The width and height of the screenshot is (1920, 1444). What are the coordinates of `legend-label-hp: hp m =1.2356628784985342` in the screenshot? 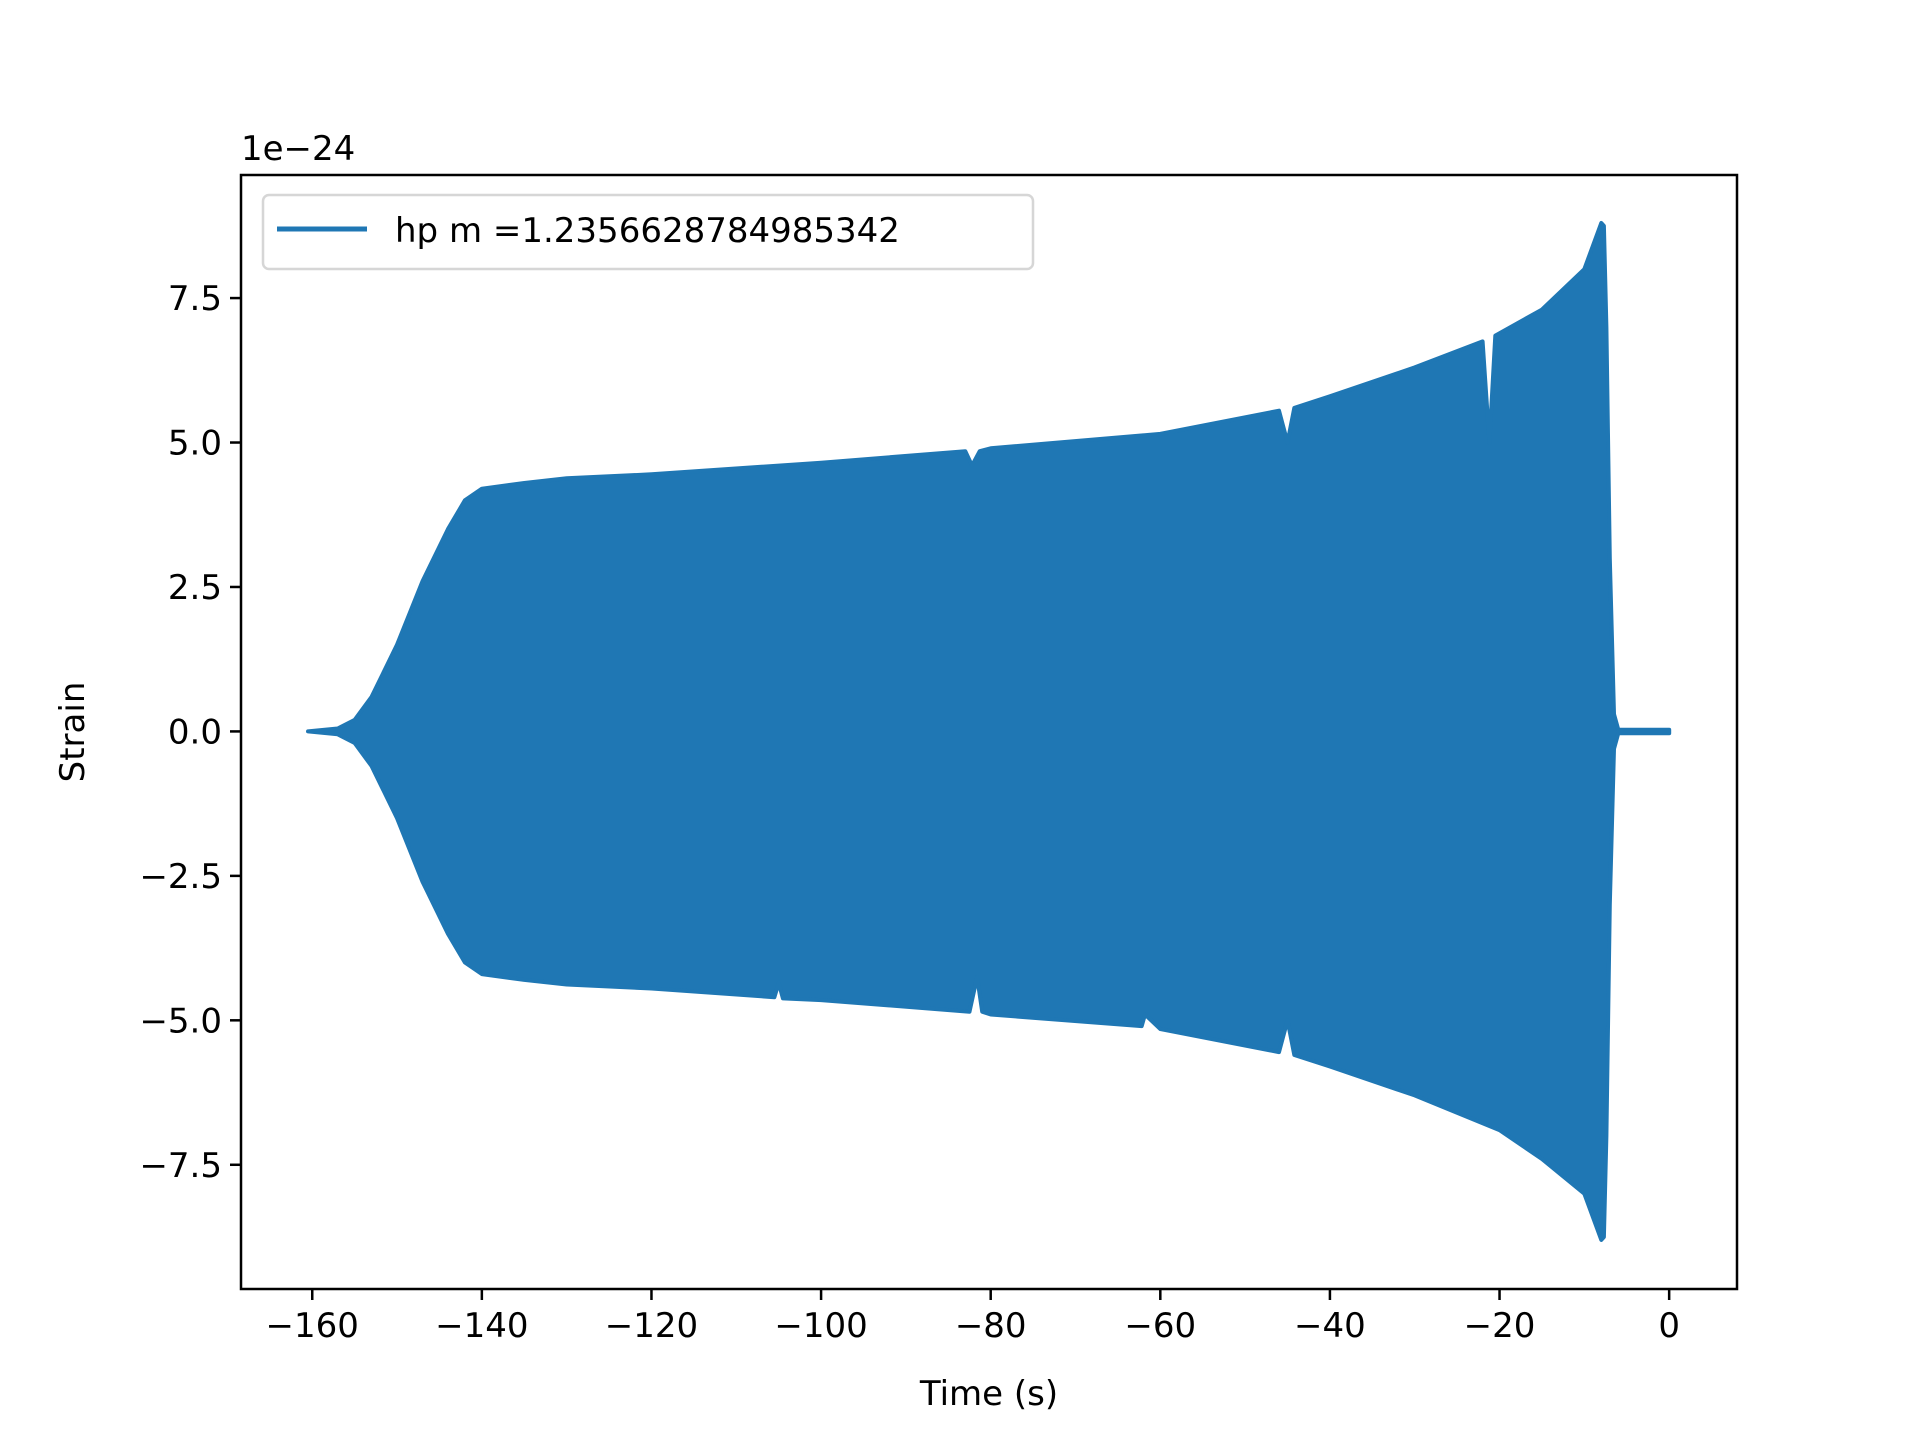 It's located at (647, 231).